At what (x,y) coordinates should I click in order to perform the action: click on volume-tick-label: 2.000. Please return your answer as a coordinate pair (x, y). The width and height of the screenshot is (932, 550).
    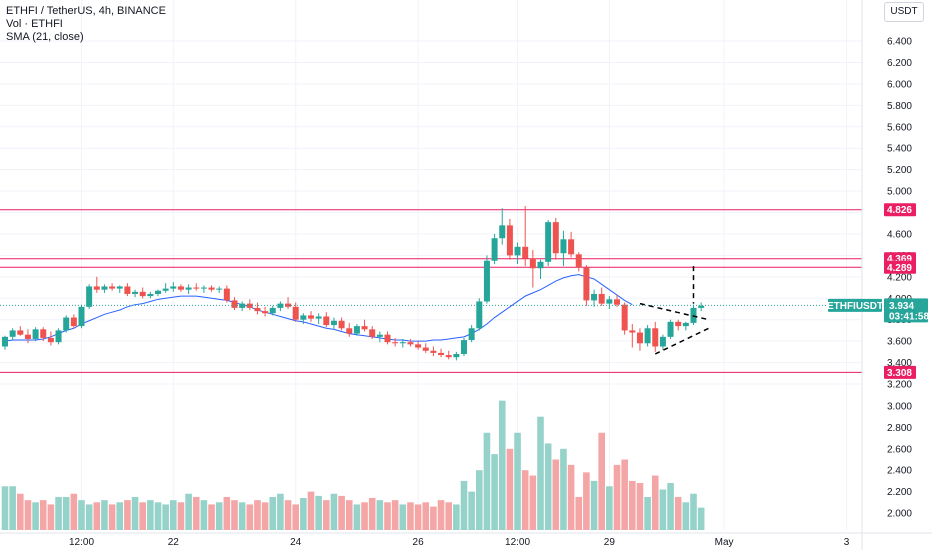
    Looking at the image, I should click on (899, 514).